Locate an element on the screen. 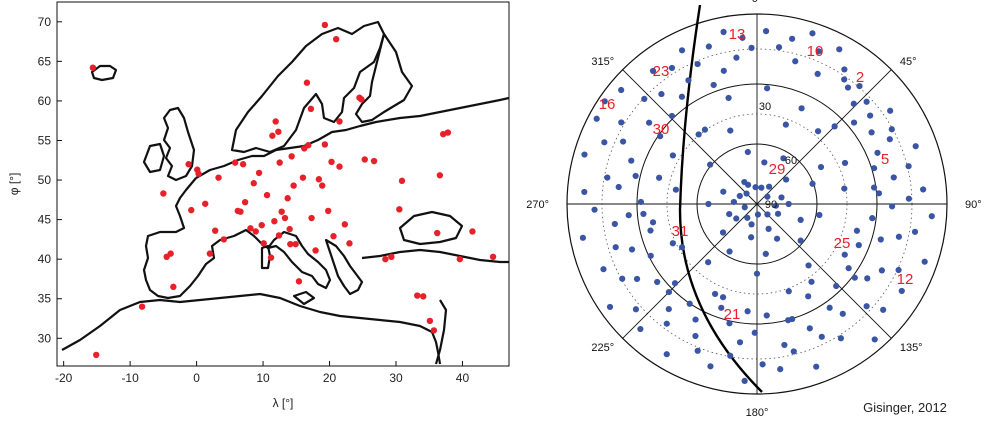 Image resolution: width=986 pixels, height=426 pixels. britain-coast is located at coordinates (179, 144).